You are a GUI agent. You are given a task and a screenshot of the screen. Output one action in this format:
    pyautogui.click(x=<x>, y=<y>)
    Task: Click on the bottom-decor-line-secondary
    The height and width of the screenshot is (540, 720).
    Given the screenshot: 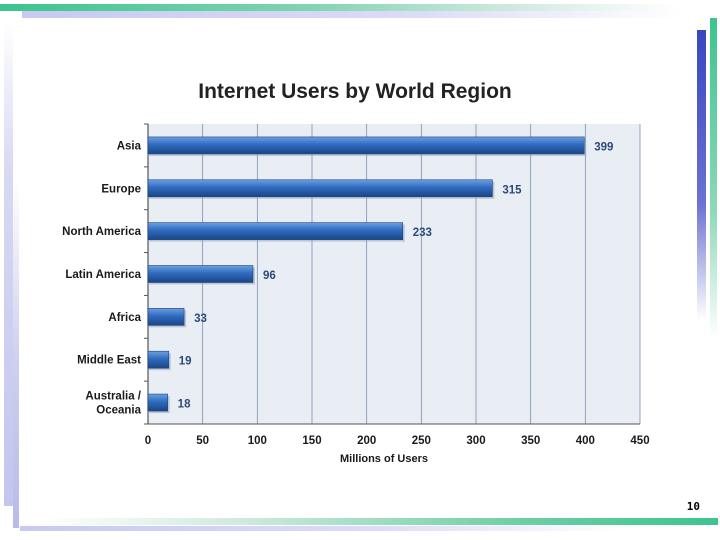 What is the action you would take?
    pyautogui.click(x=320, y=528)
    